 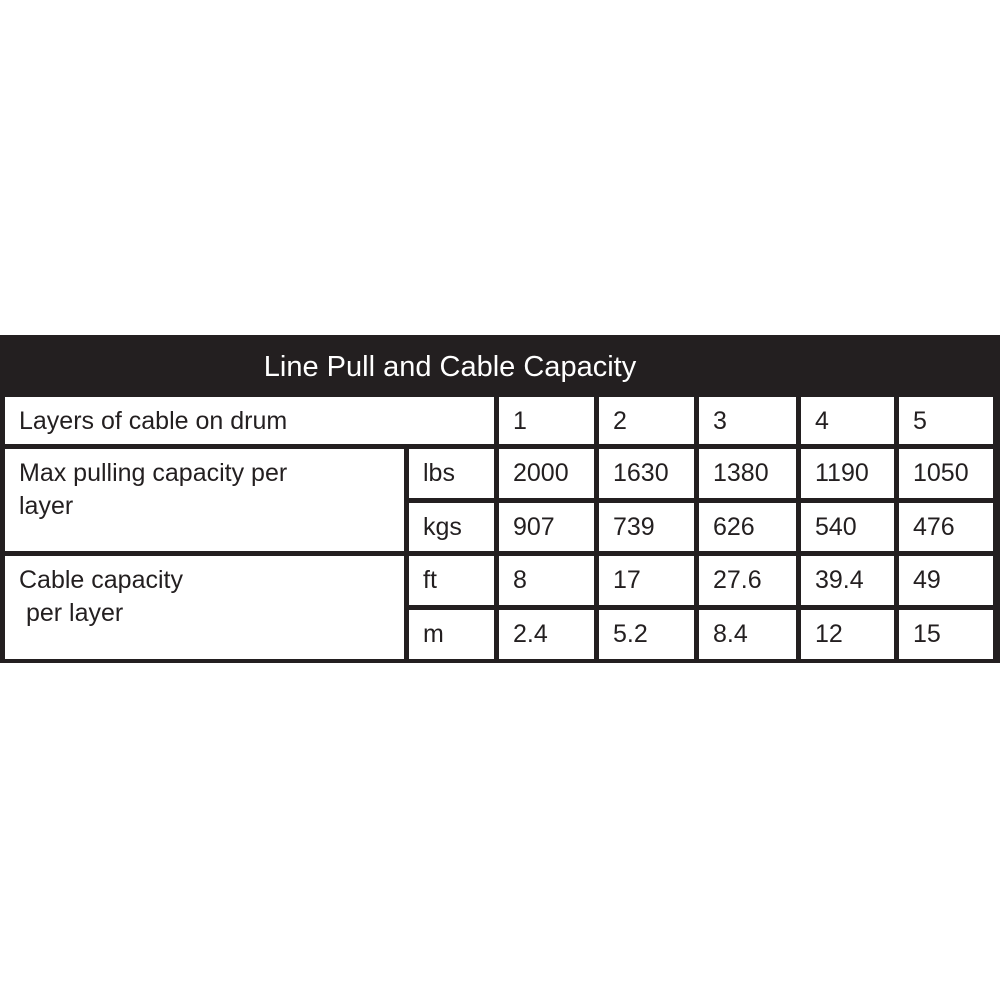 What do you see at coordinates (546, 473) in the screenshot?
I see `value-cell: 2000` at bounding box center [546, 473].